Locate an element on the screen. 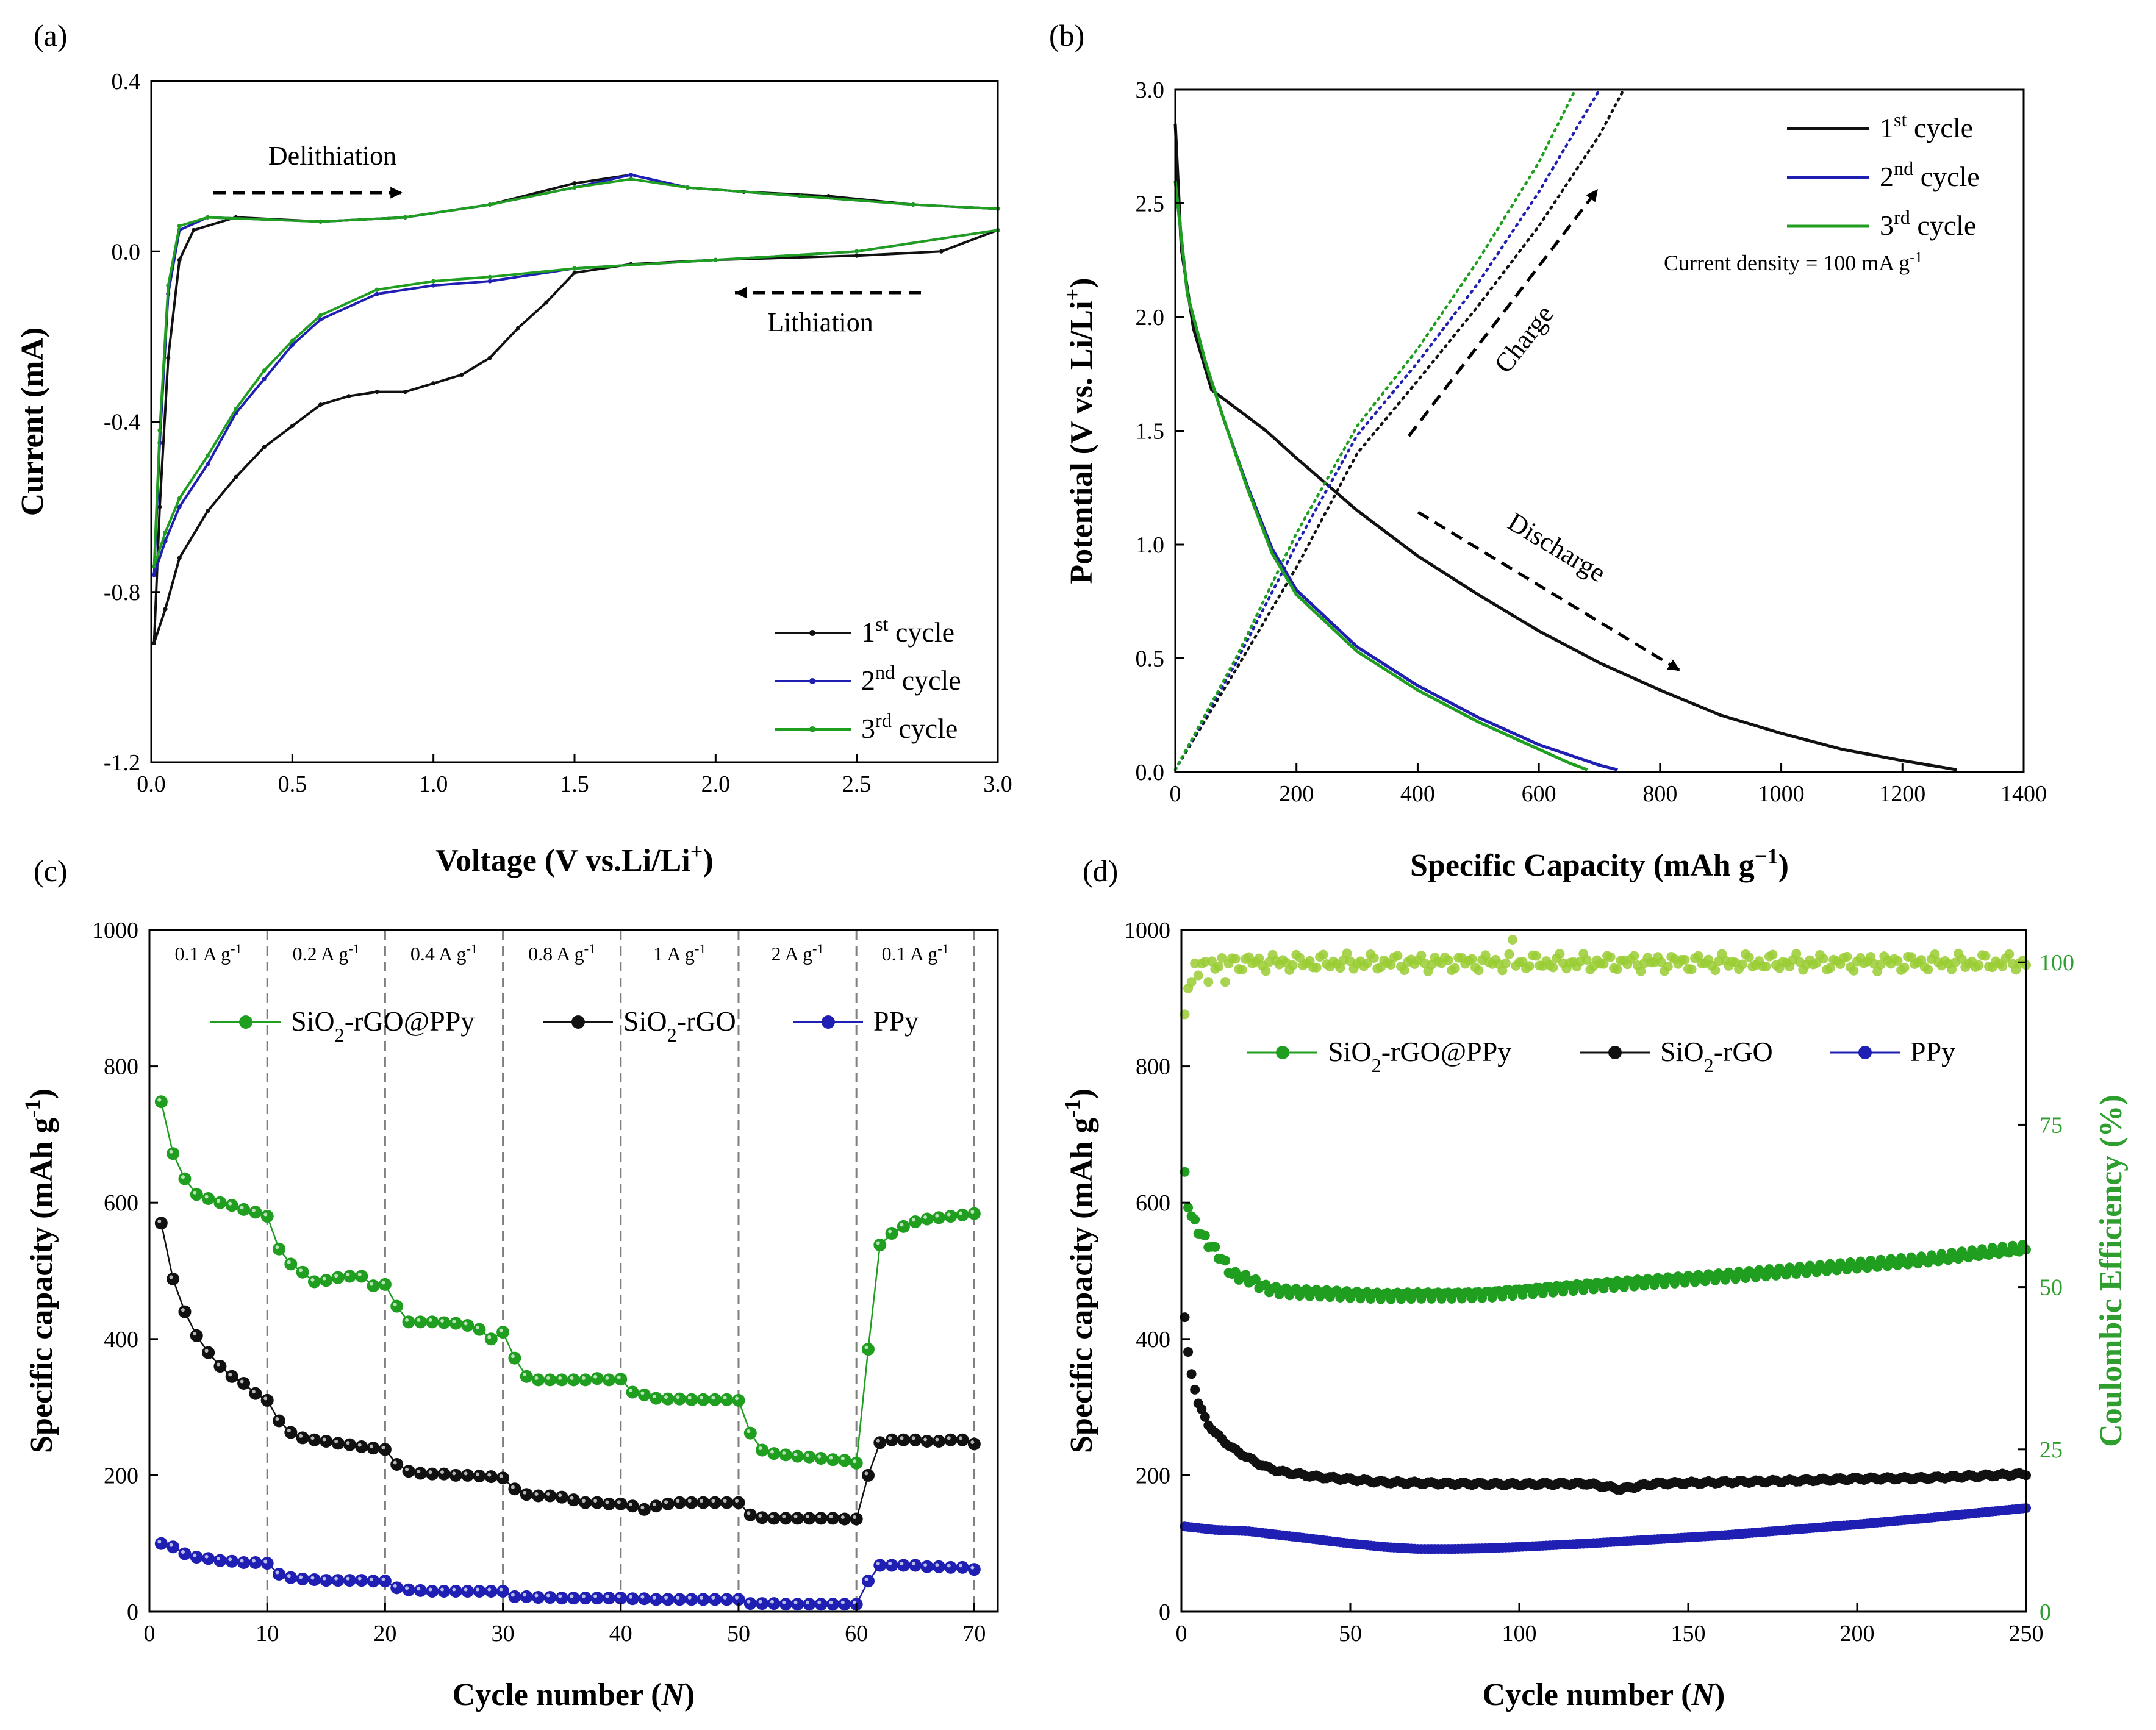 This screenshot has height=1730, width=2156. c-x-tick-label: 40 is located at coordinates (620, 1634).